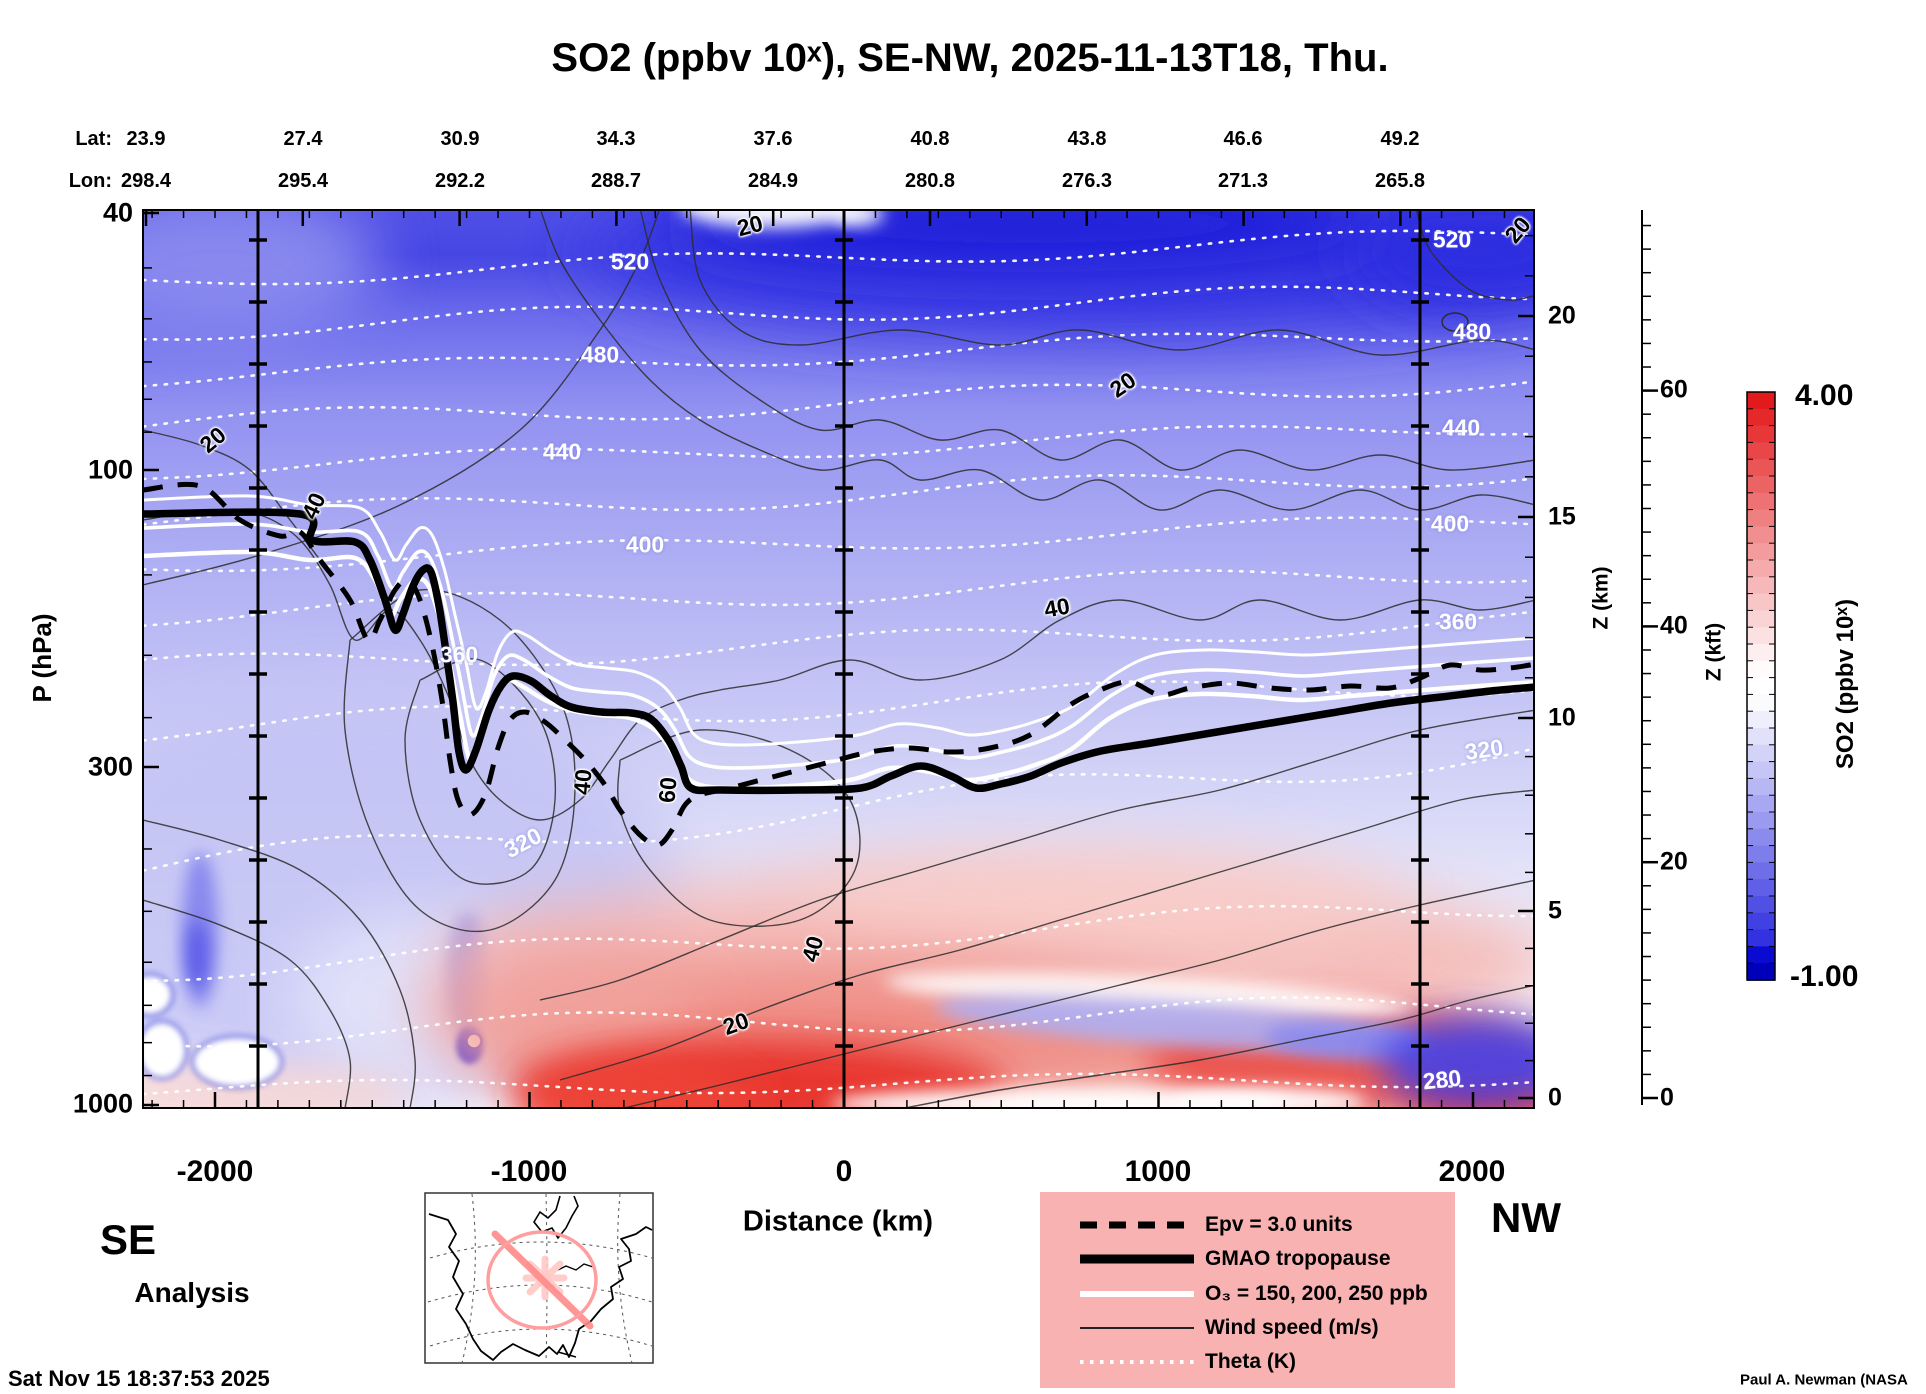 The height and width of the screenshot is (1394, 1926). What do you see at coordinates (1400, 139) in the screenshot?
I see `lat-value: 49.2` at bounding box center [1400, 139].